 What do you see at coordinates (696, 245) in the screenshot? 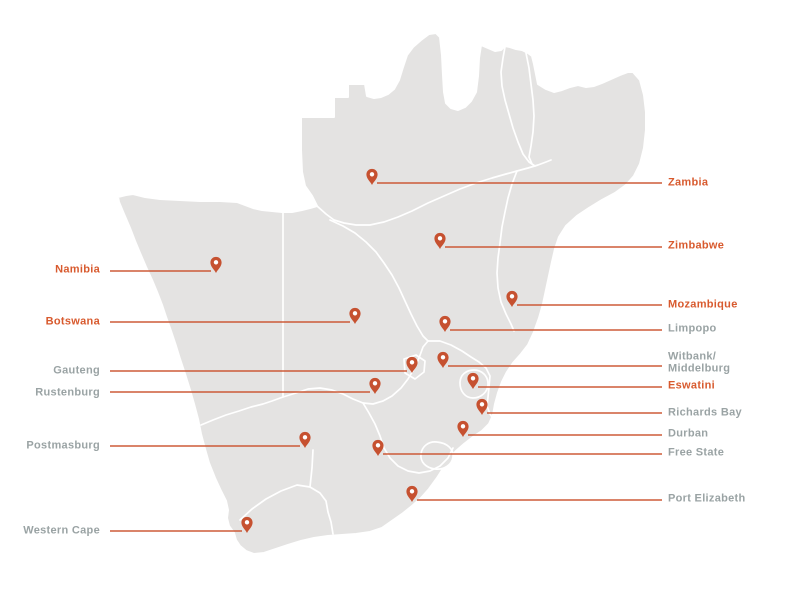
I see `map-label-zimbabwe: Zimbabwe` at bounding box center [696, 245].